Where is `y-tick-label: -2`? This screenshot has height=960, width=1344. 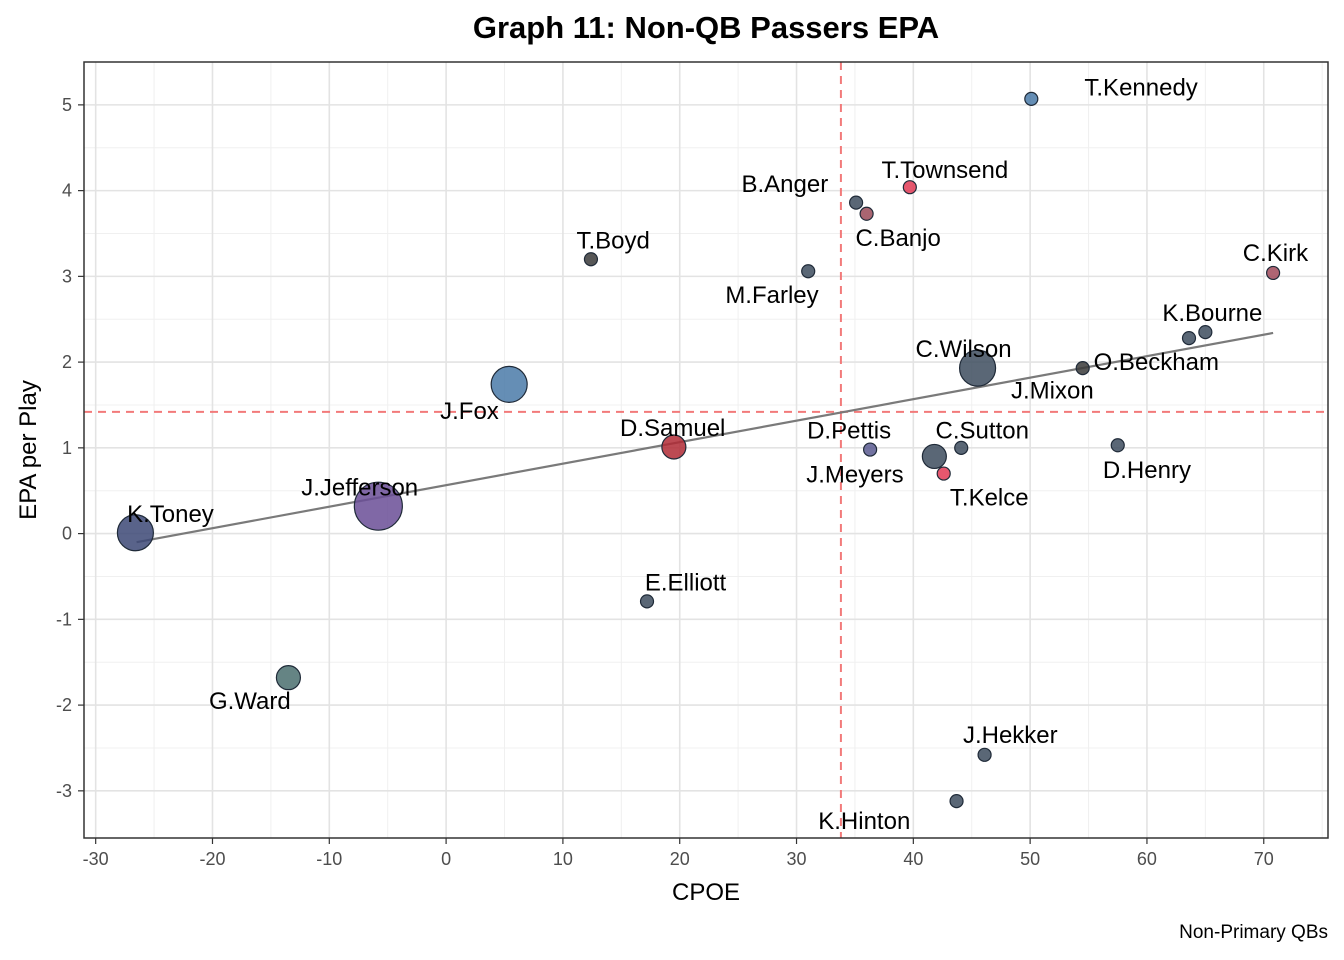
y-tick-label: -2 is located at coordinates (64, 705).